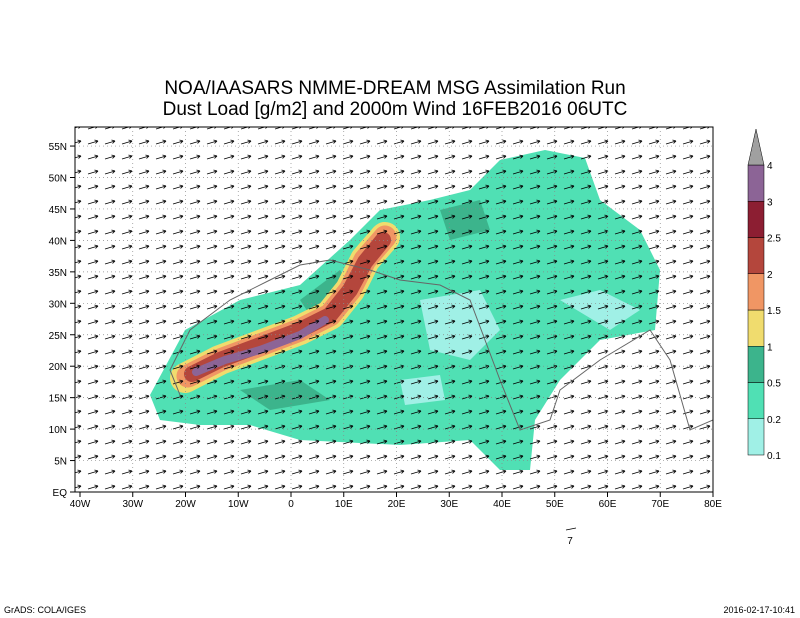 Image resolution: width=800 pixels, height=618 pixels. I want to click on x-tick-label: 20E, so click(397, 504).